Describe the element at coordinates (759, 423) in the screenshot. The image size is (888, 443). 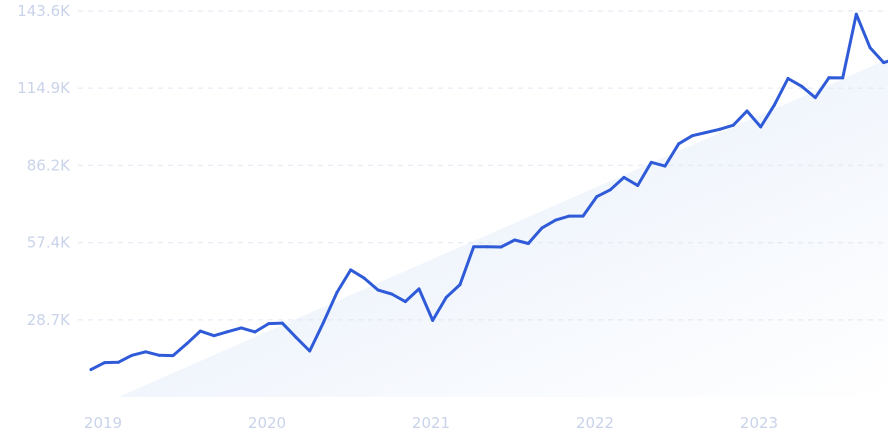
I see `x-tick-label: 2023` at that location.